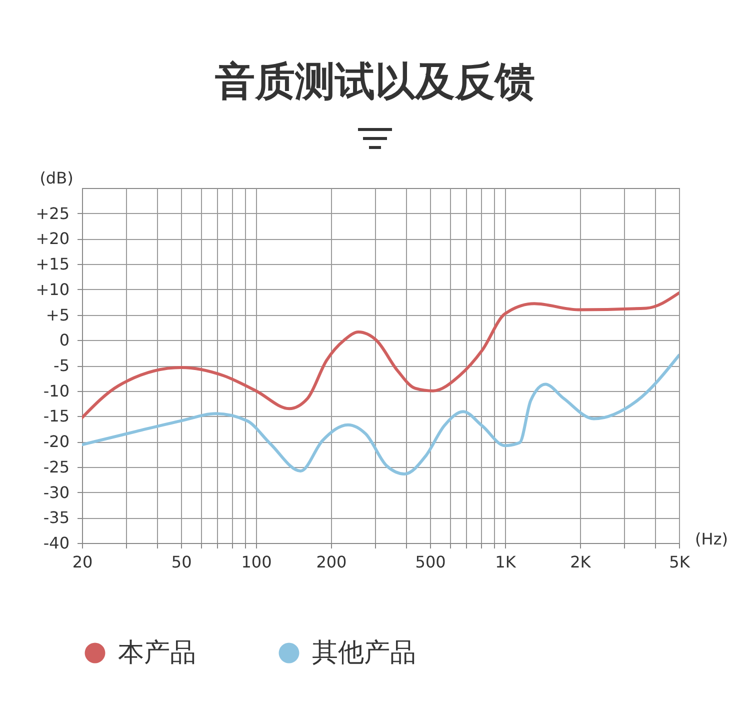 The width and height of the screenshot is (750, 714). Describe the element at coordinates (53, 289) in the screenshot. I see `y-tick-label: +10` at that location.